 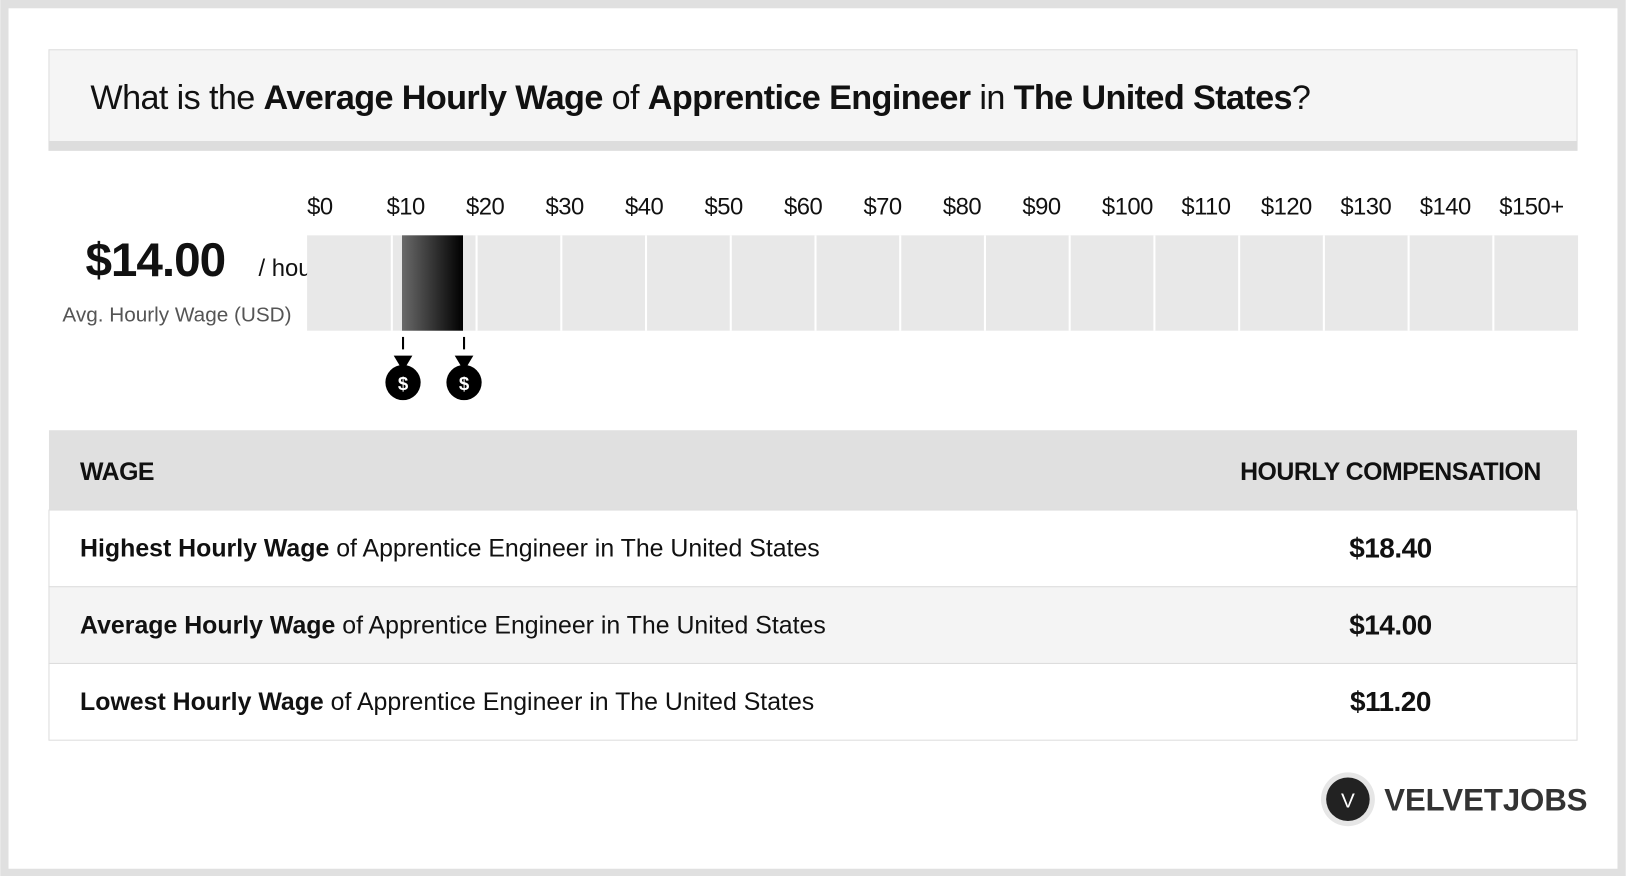 I want to click on title-underline, so click(x=813, y=145).